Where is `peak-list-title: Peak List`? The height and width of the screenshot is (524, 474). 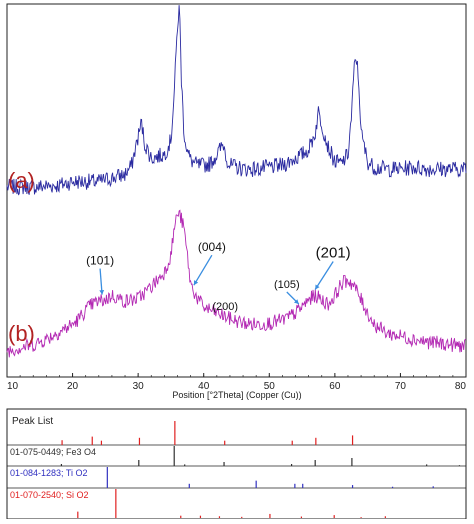
peak-list-title: Peak List is located at coordinates (32, 421).